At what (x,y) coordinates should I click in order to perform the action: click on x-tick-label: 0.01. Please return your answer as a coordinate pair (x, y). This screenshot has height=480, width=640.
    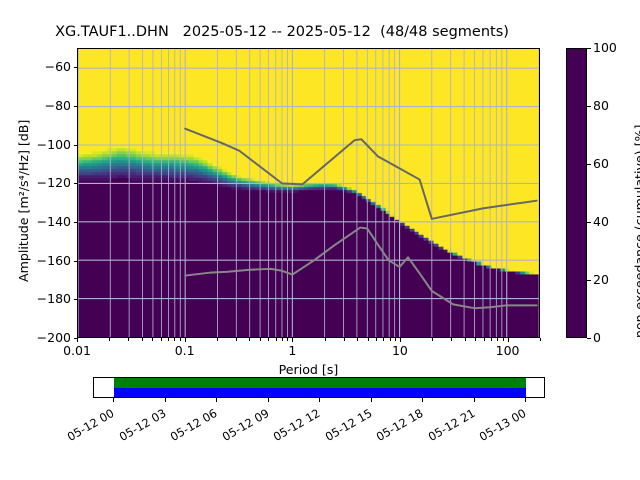
    Looking at the image, I should click on (77, 350).